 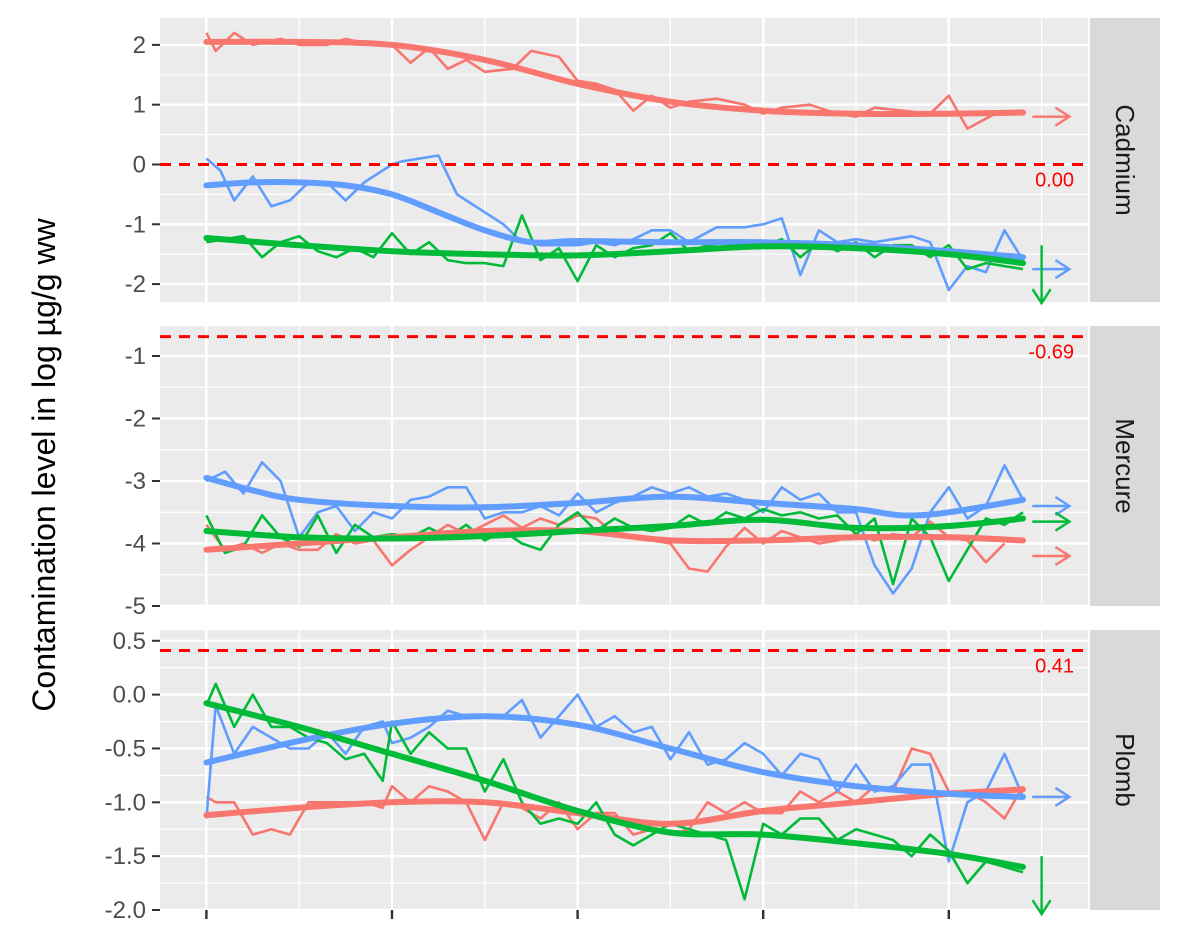 What do you see at coordinates (129, 641) in the screenshot?
I see `y-tick-label: 0.5` at bounding box center [129, 641].